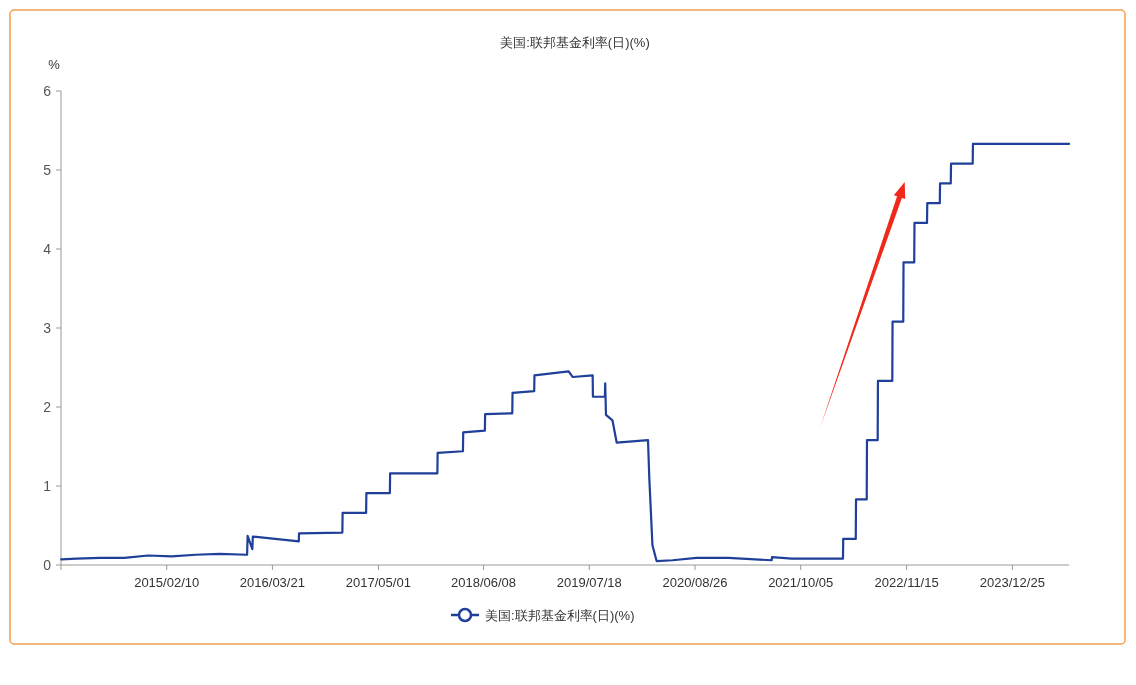 This screenshot has height=685, width=1136. Describe the element at coordinates (47, 91) in the screenshot. I see `y-tick-label: 6` at that location.